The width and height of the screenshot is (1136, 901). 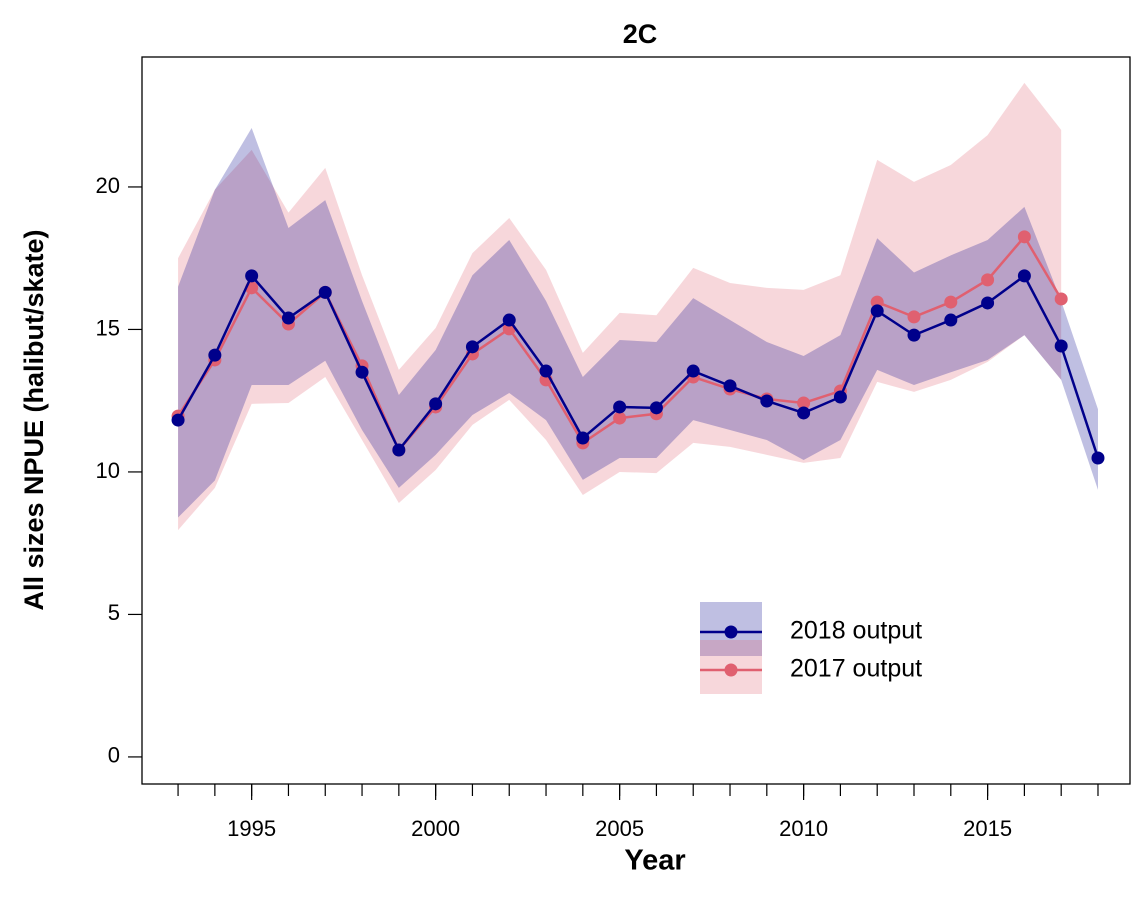 I want to click on x-tick-label: 2015, so click(x=987, y=828).